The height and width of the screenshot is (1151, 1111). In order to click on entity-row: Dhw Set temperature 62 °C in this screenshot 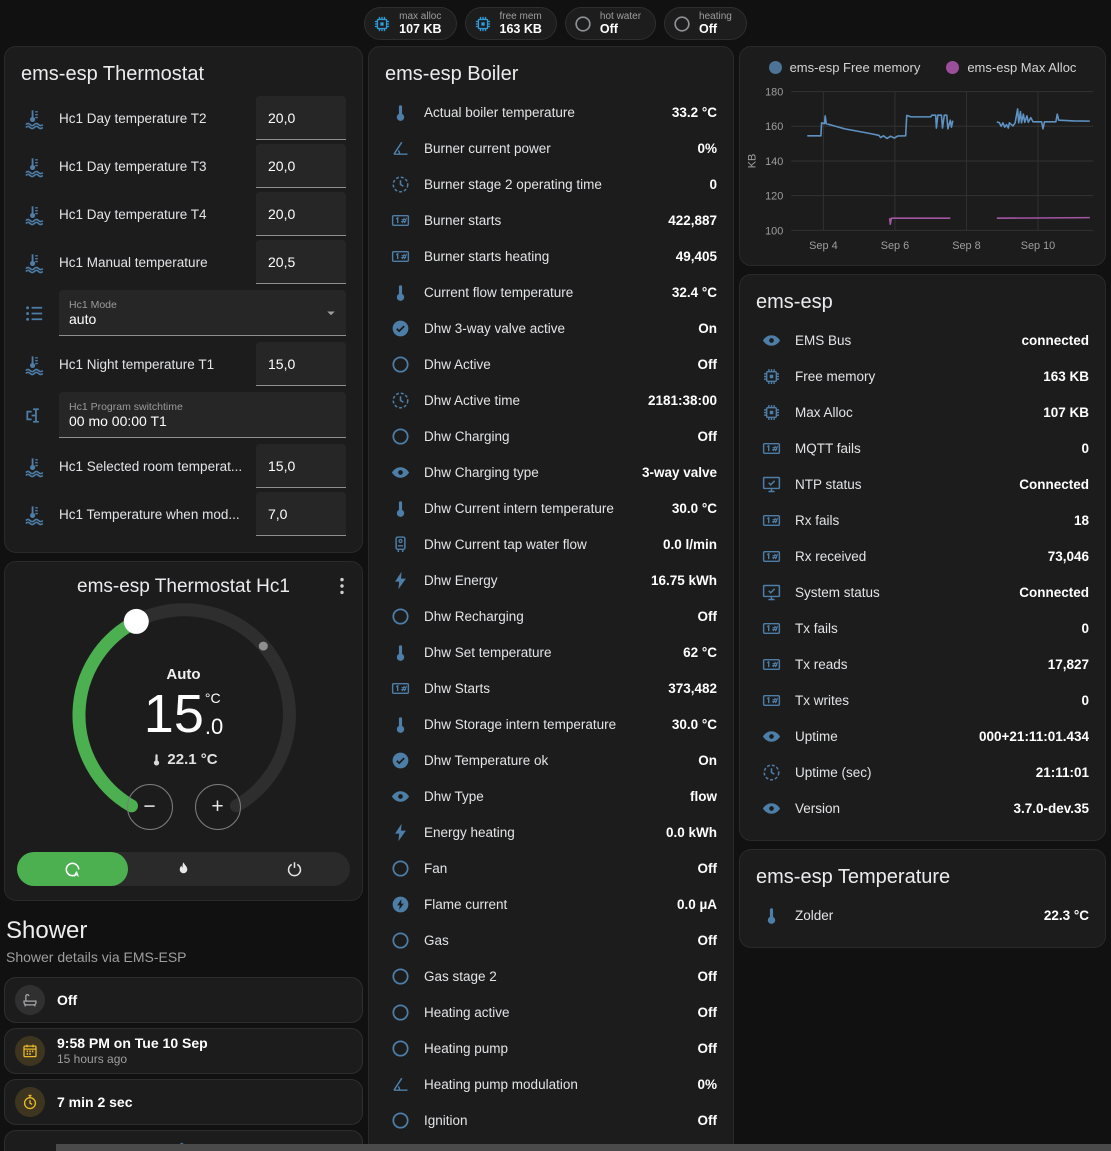, I will do `click(551, 652)`.